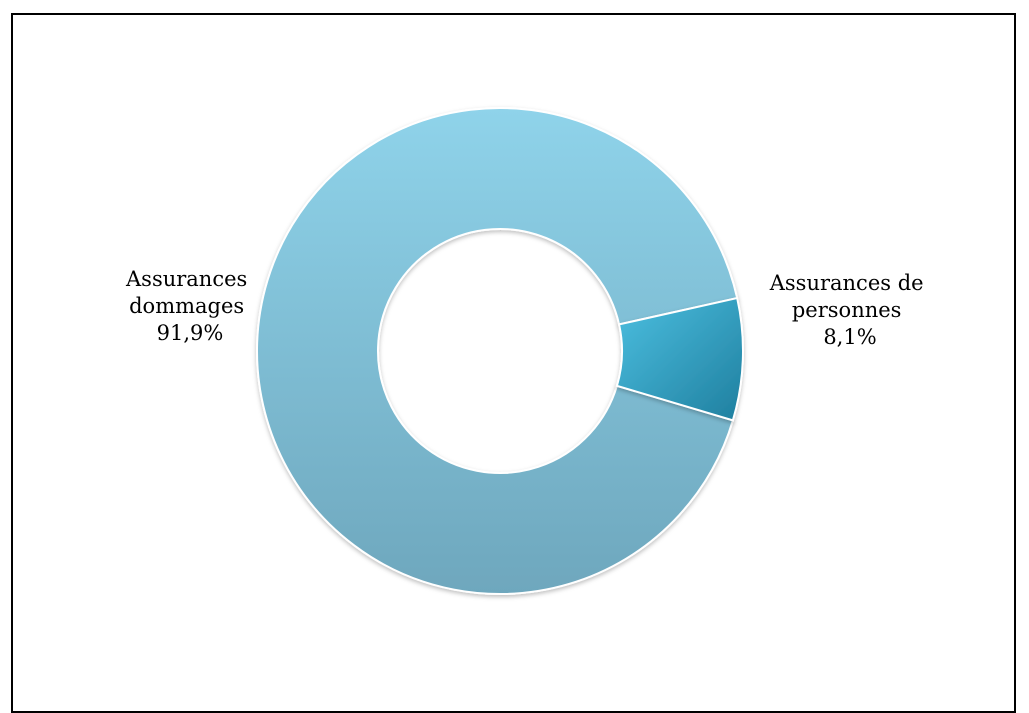 The height and width of the screenshot is (713, 1029). I want to click on slice-assurances-personnes, so click(679, 359).